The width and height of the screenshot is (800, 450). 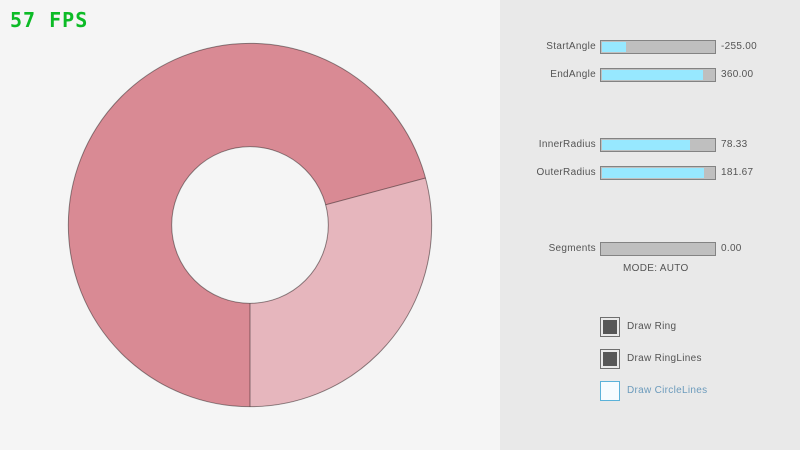 I want to click on end-angle-value: 360.00, so click(x=737, y=74).